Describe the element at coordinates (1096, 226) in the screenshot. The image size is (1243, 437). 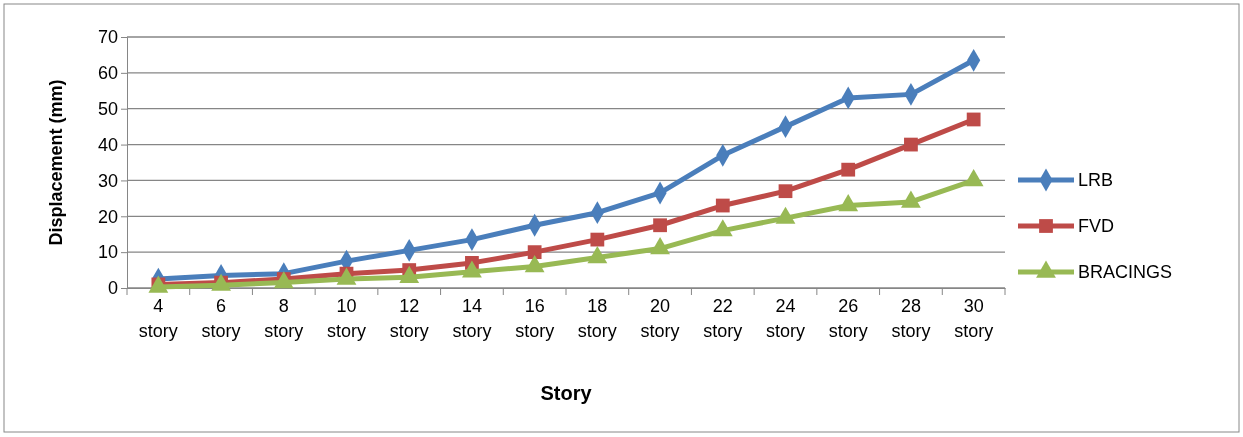
I see `legend-label: FVD` at that location.